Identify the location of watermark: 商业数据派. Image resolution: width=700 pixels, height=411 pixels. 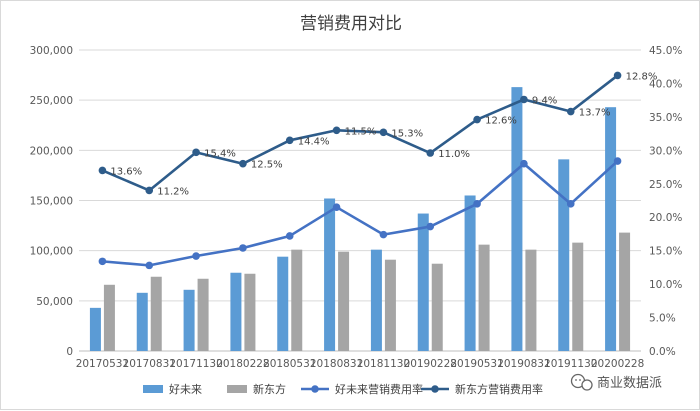
(616, 382).